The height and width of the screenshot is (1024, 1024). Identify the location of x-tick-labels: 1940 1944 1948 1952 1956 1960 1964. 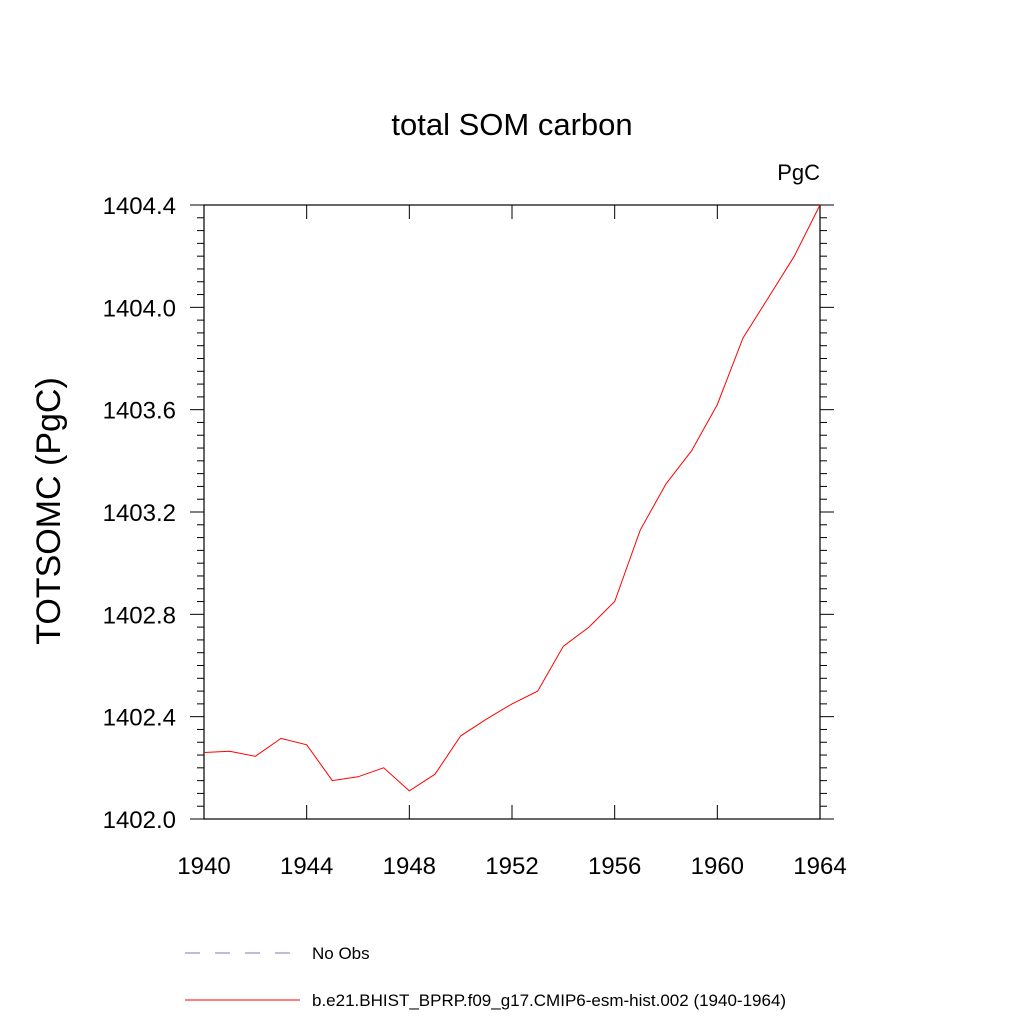
(511, 866).